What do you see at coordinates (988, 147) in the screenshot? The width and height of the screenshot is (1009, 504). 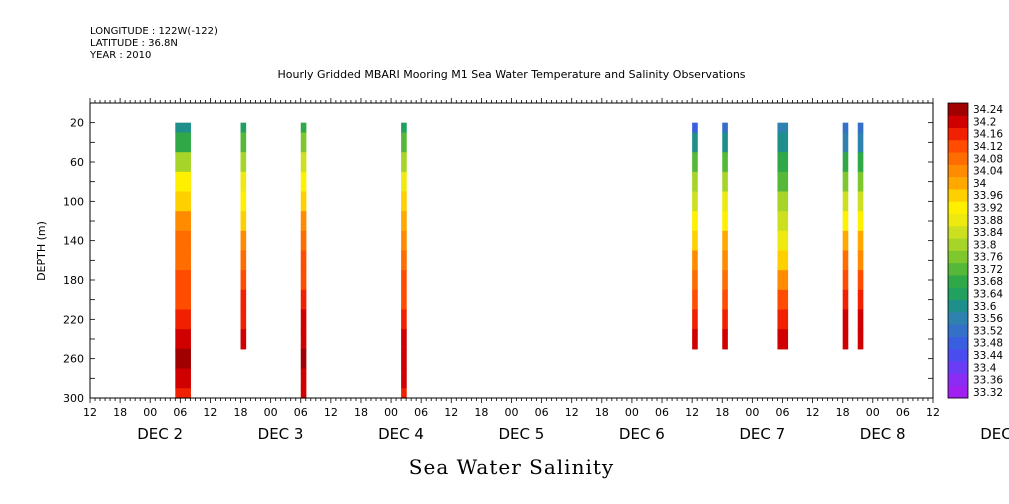 I see `colorbar-label: 34.12` at bounding box center [988, 147].